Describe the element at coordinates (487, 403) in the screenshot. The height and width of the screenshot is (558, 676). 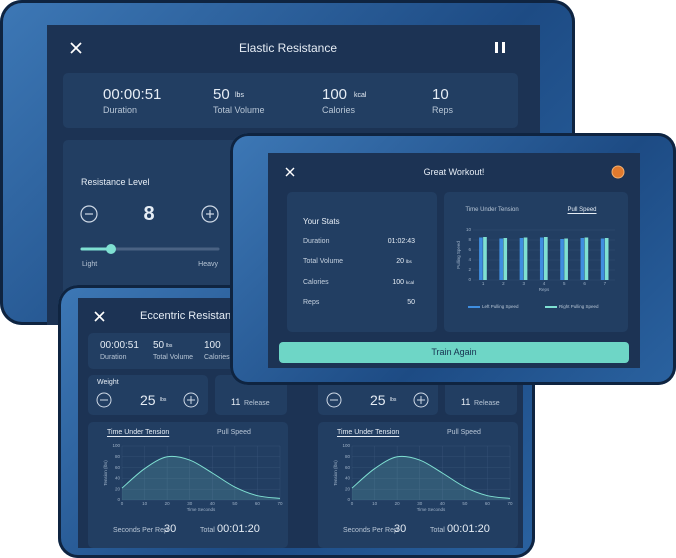
I see `release-label: Release` at that location.